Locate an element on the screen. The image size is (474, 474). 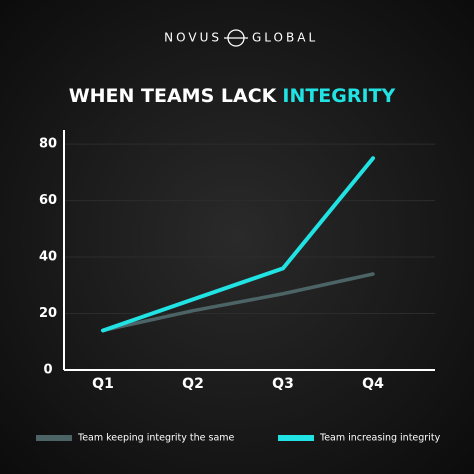
chart-title: WHEN TEAMS LACK INTEGRITY is located at coordinates (232, 96).